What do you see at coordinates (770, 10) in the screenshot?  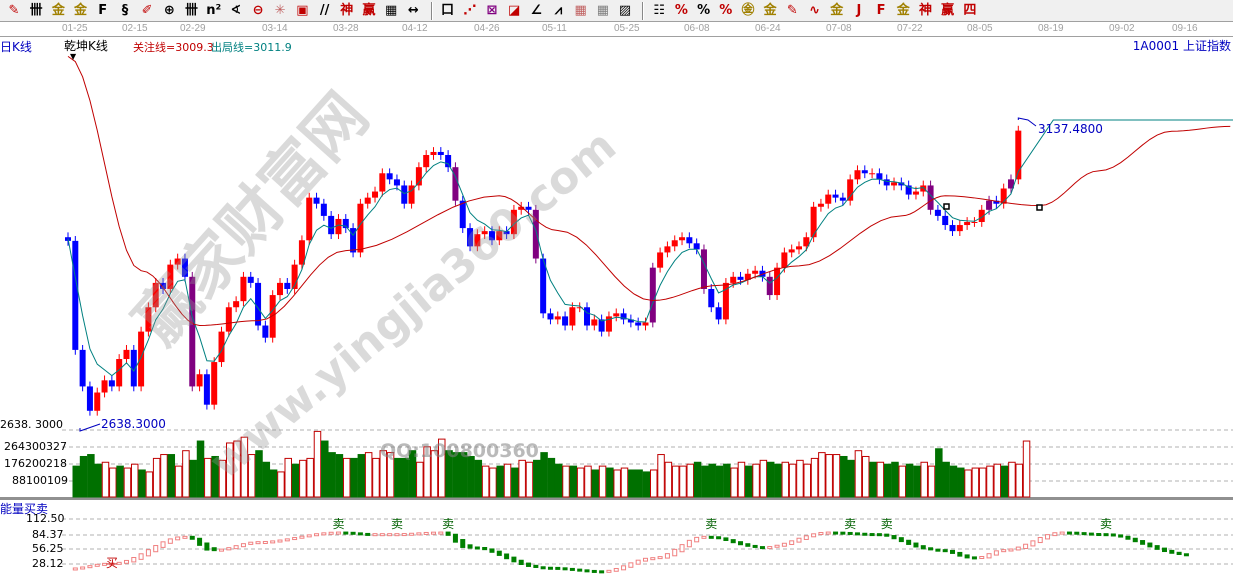 I see `gold-lines-icon: 金` at bounding box center [770, 10].